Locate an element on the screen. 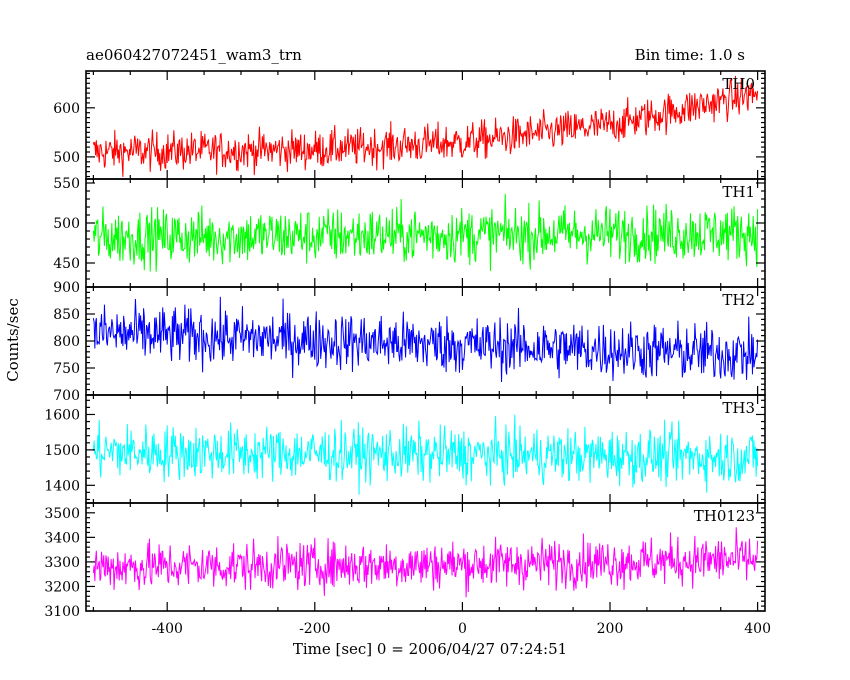 The height and width of the screenshot is (680, 850). x-tick-label: 400 is located at coordinates (757, 629).